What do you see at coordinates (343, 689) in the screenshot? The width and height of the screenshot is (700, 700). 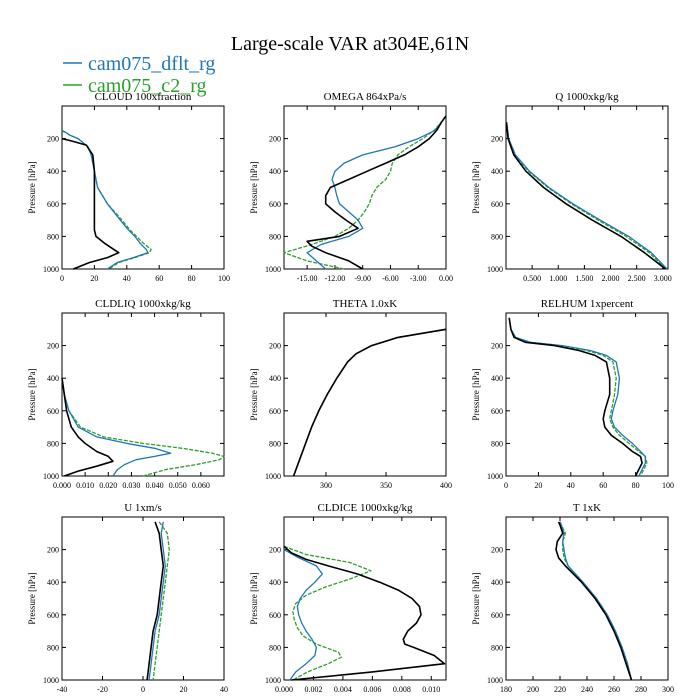 I see `x-tick-label: 0.004` at bounding box center [343, 689].